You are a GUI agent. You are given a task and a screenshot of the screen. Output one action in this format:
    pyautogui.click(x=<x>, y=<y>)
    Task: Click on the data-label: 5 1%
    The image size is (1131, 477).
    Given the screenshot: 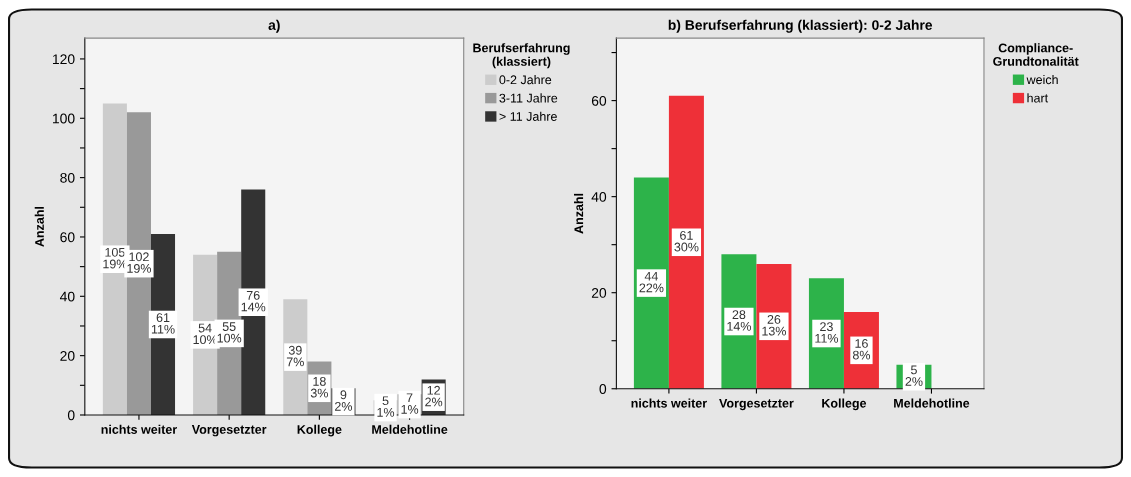 What is the action you would take?
    pyautogui.click(x=386, y=406)
    